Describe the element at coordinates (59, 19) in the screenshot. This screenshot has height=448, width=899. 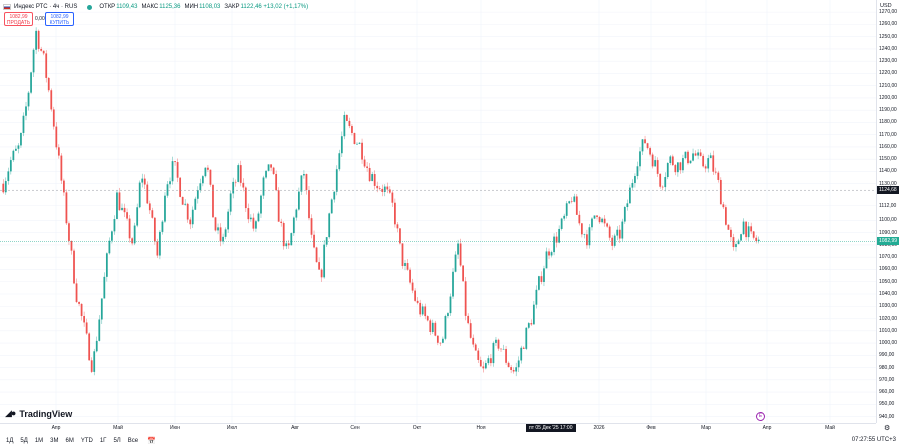
I see `buy-button: 1082,99 КУПИТЬ` at that location.